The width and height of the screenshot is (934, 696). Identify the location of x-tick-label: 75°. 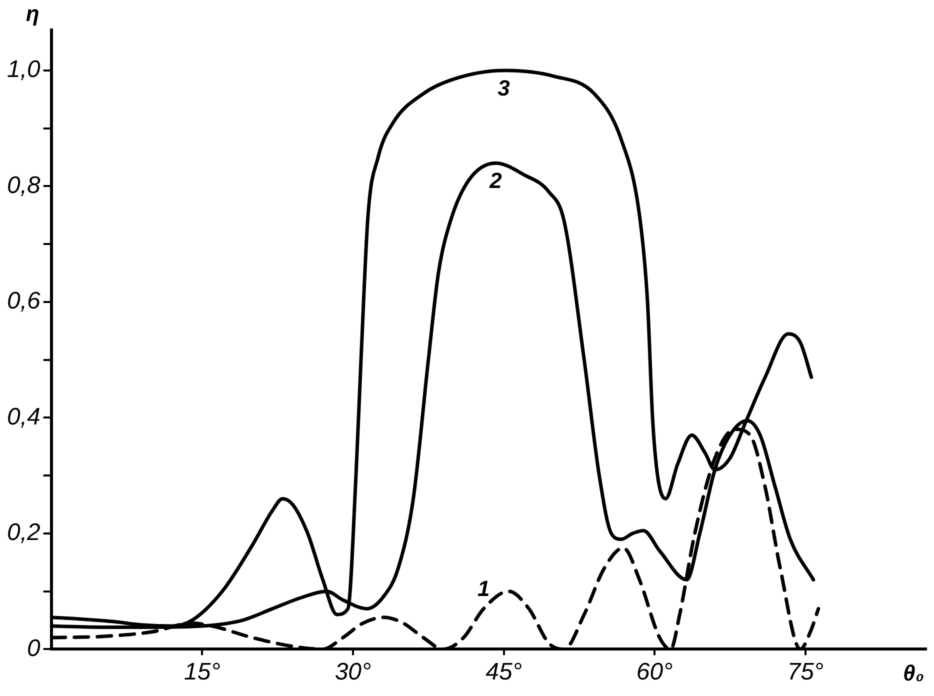
(805, 672).